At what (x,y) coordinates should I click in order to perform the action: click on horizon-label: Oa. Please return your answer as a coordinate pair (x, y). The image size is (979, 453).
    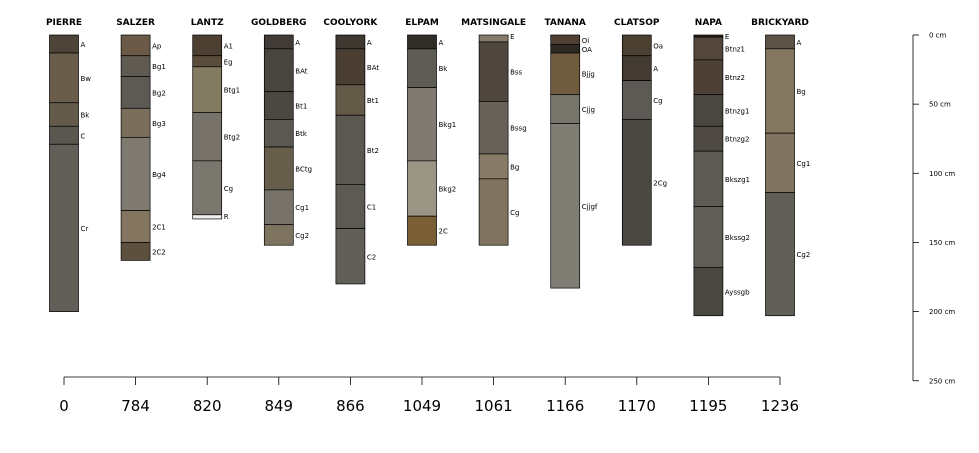
    Looking at the image, I should click on (658, 46).